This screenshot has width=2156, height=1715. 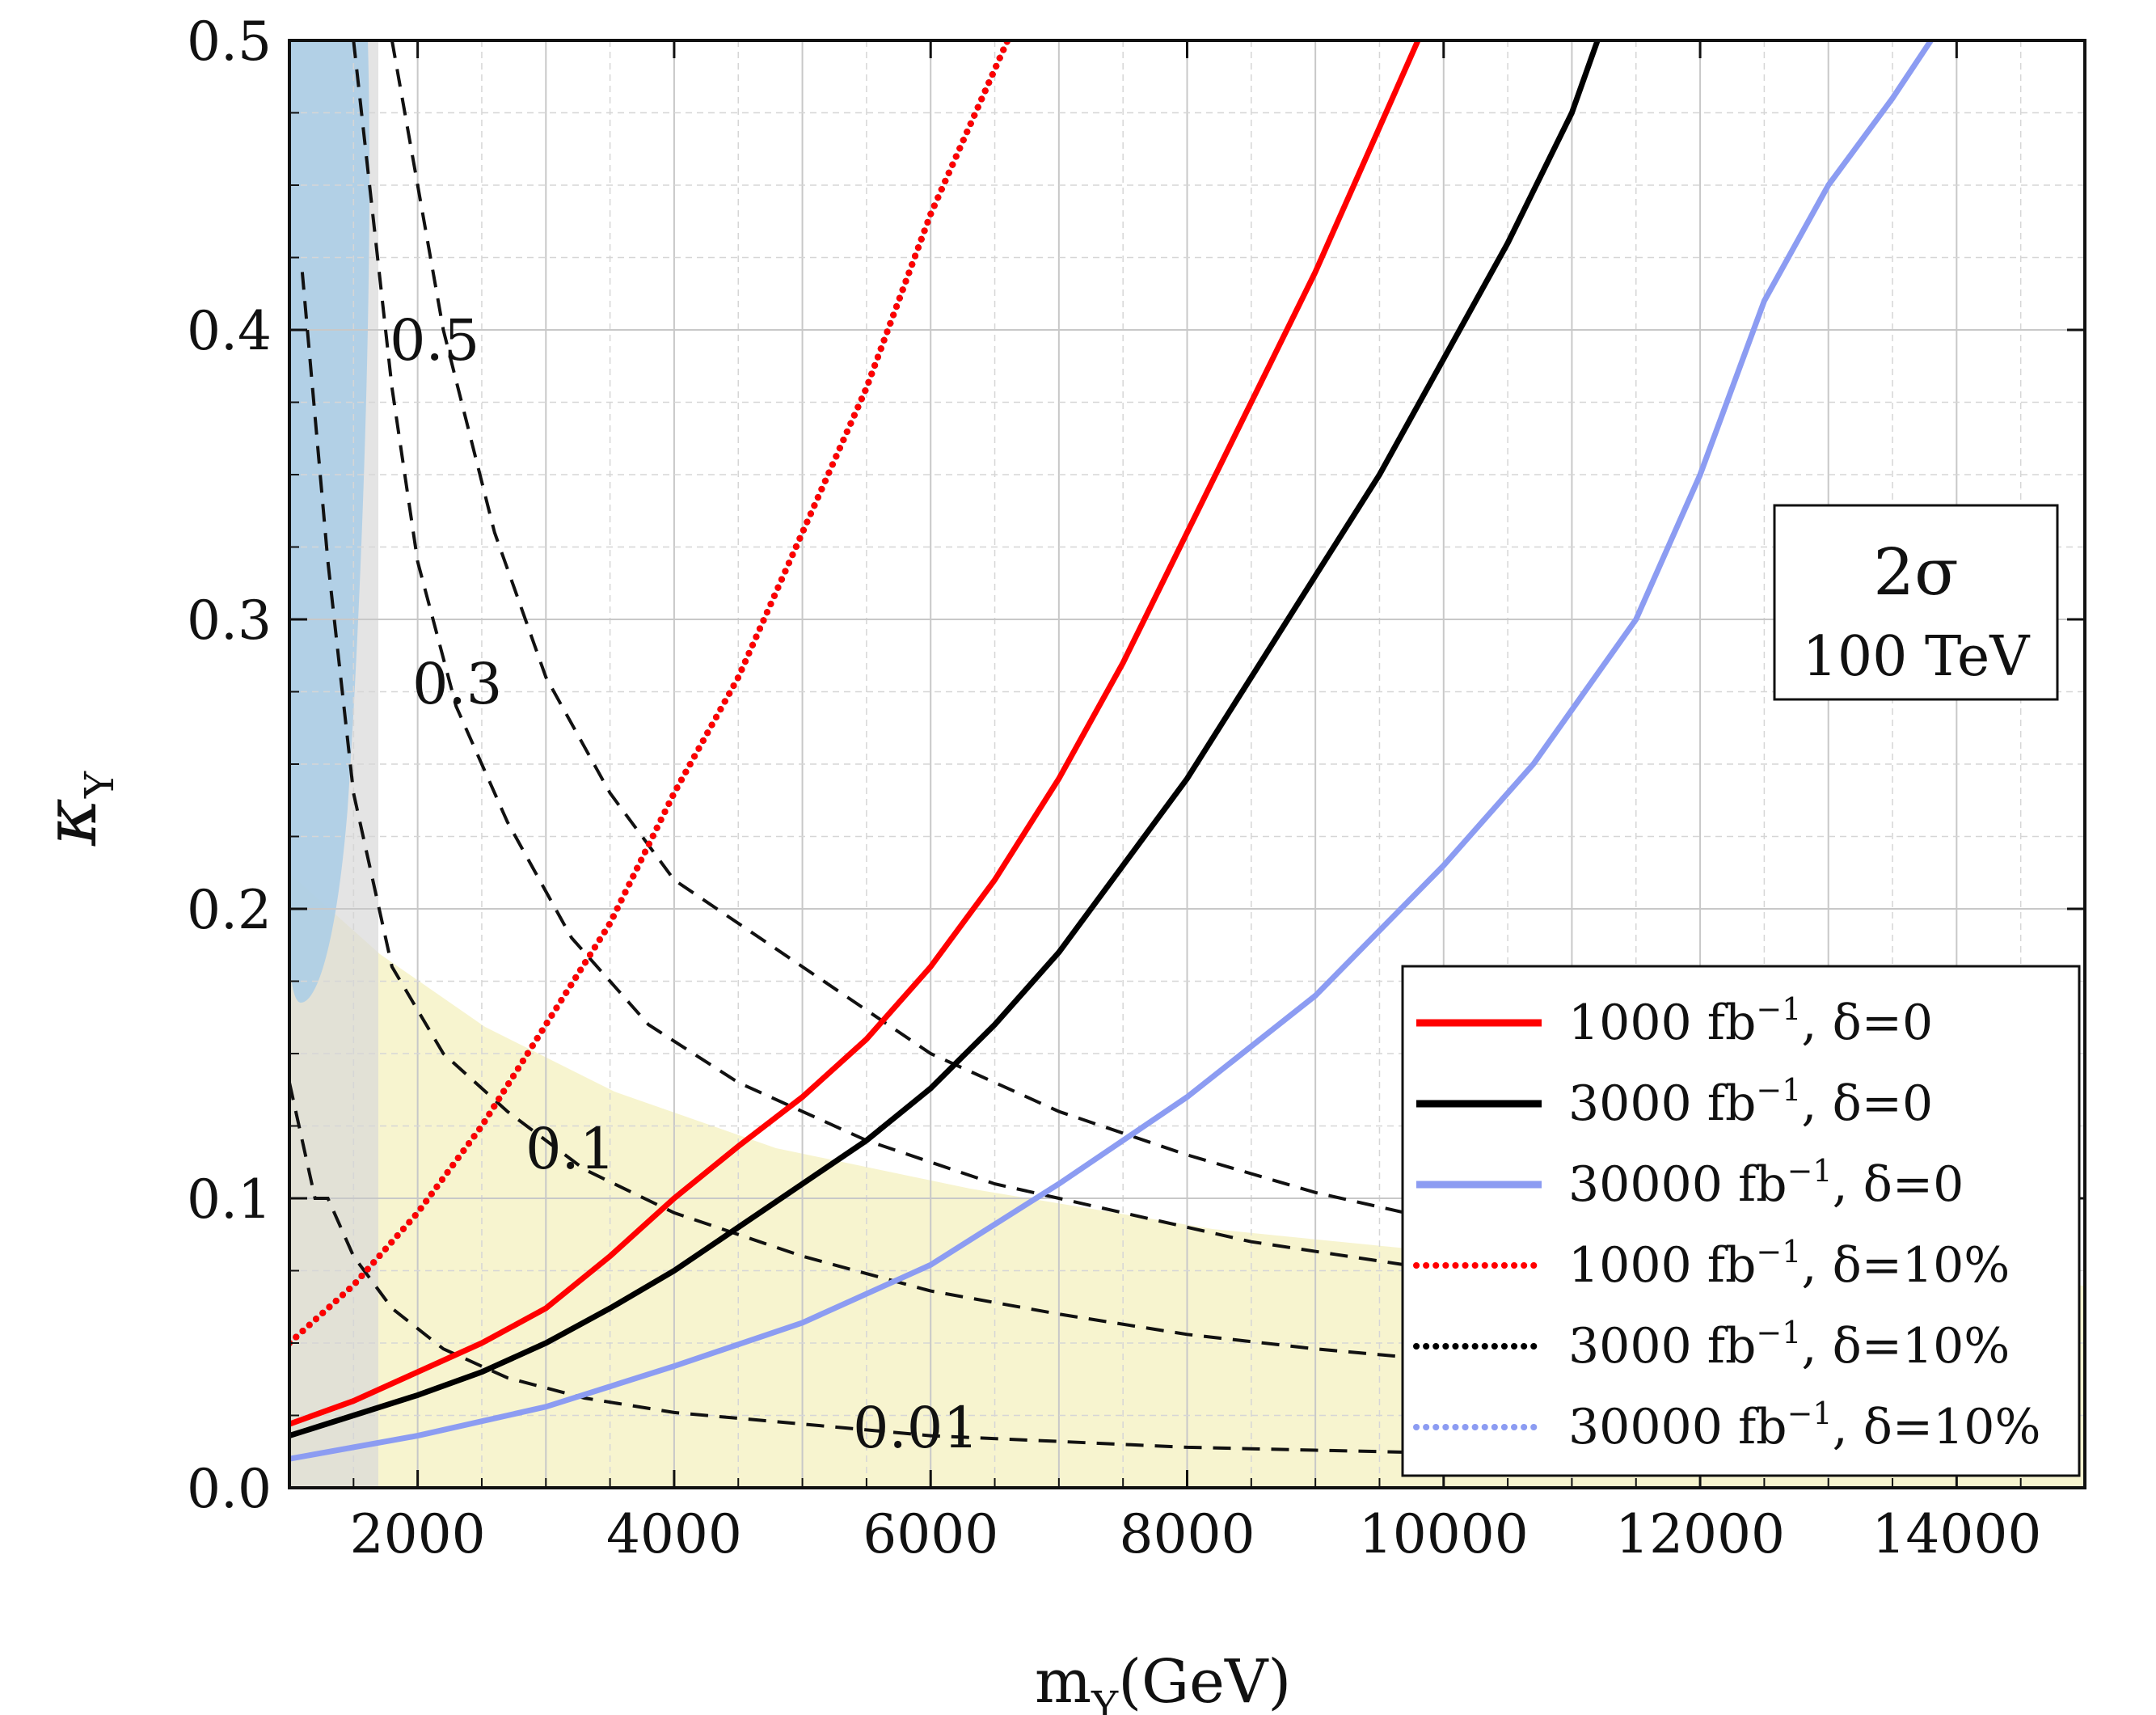 What do you see at coordinates (457, 684) in the screenshot?
I see `contour-label-0.3: 0.3` at bounding box center [457, 684].